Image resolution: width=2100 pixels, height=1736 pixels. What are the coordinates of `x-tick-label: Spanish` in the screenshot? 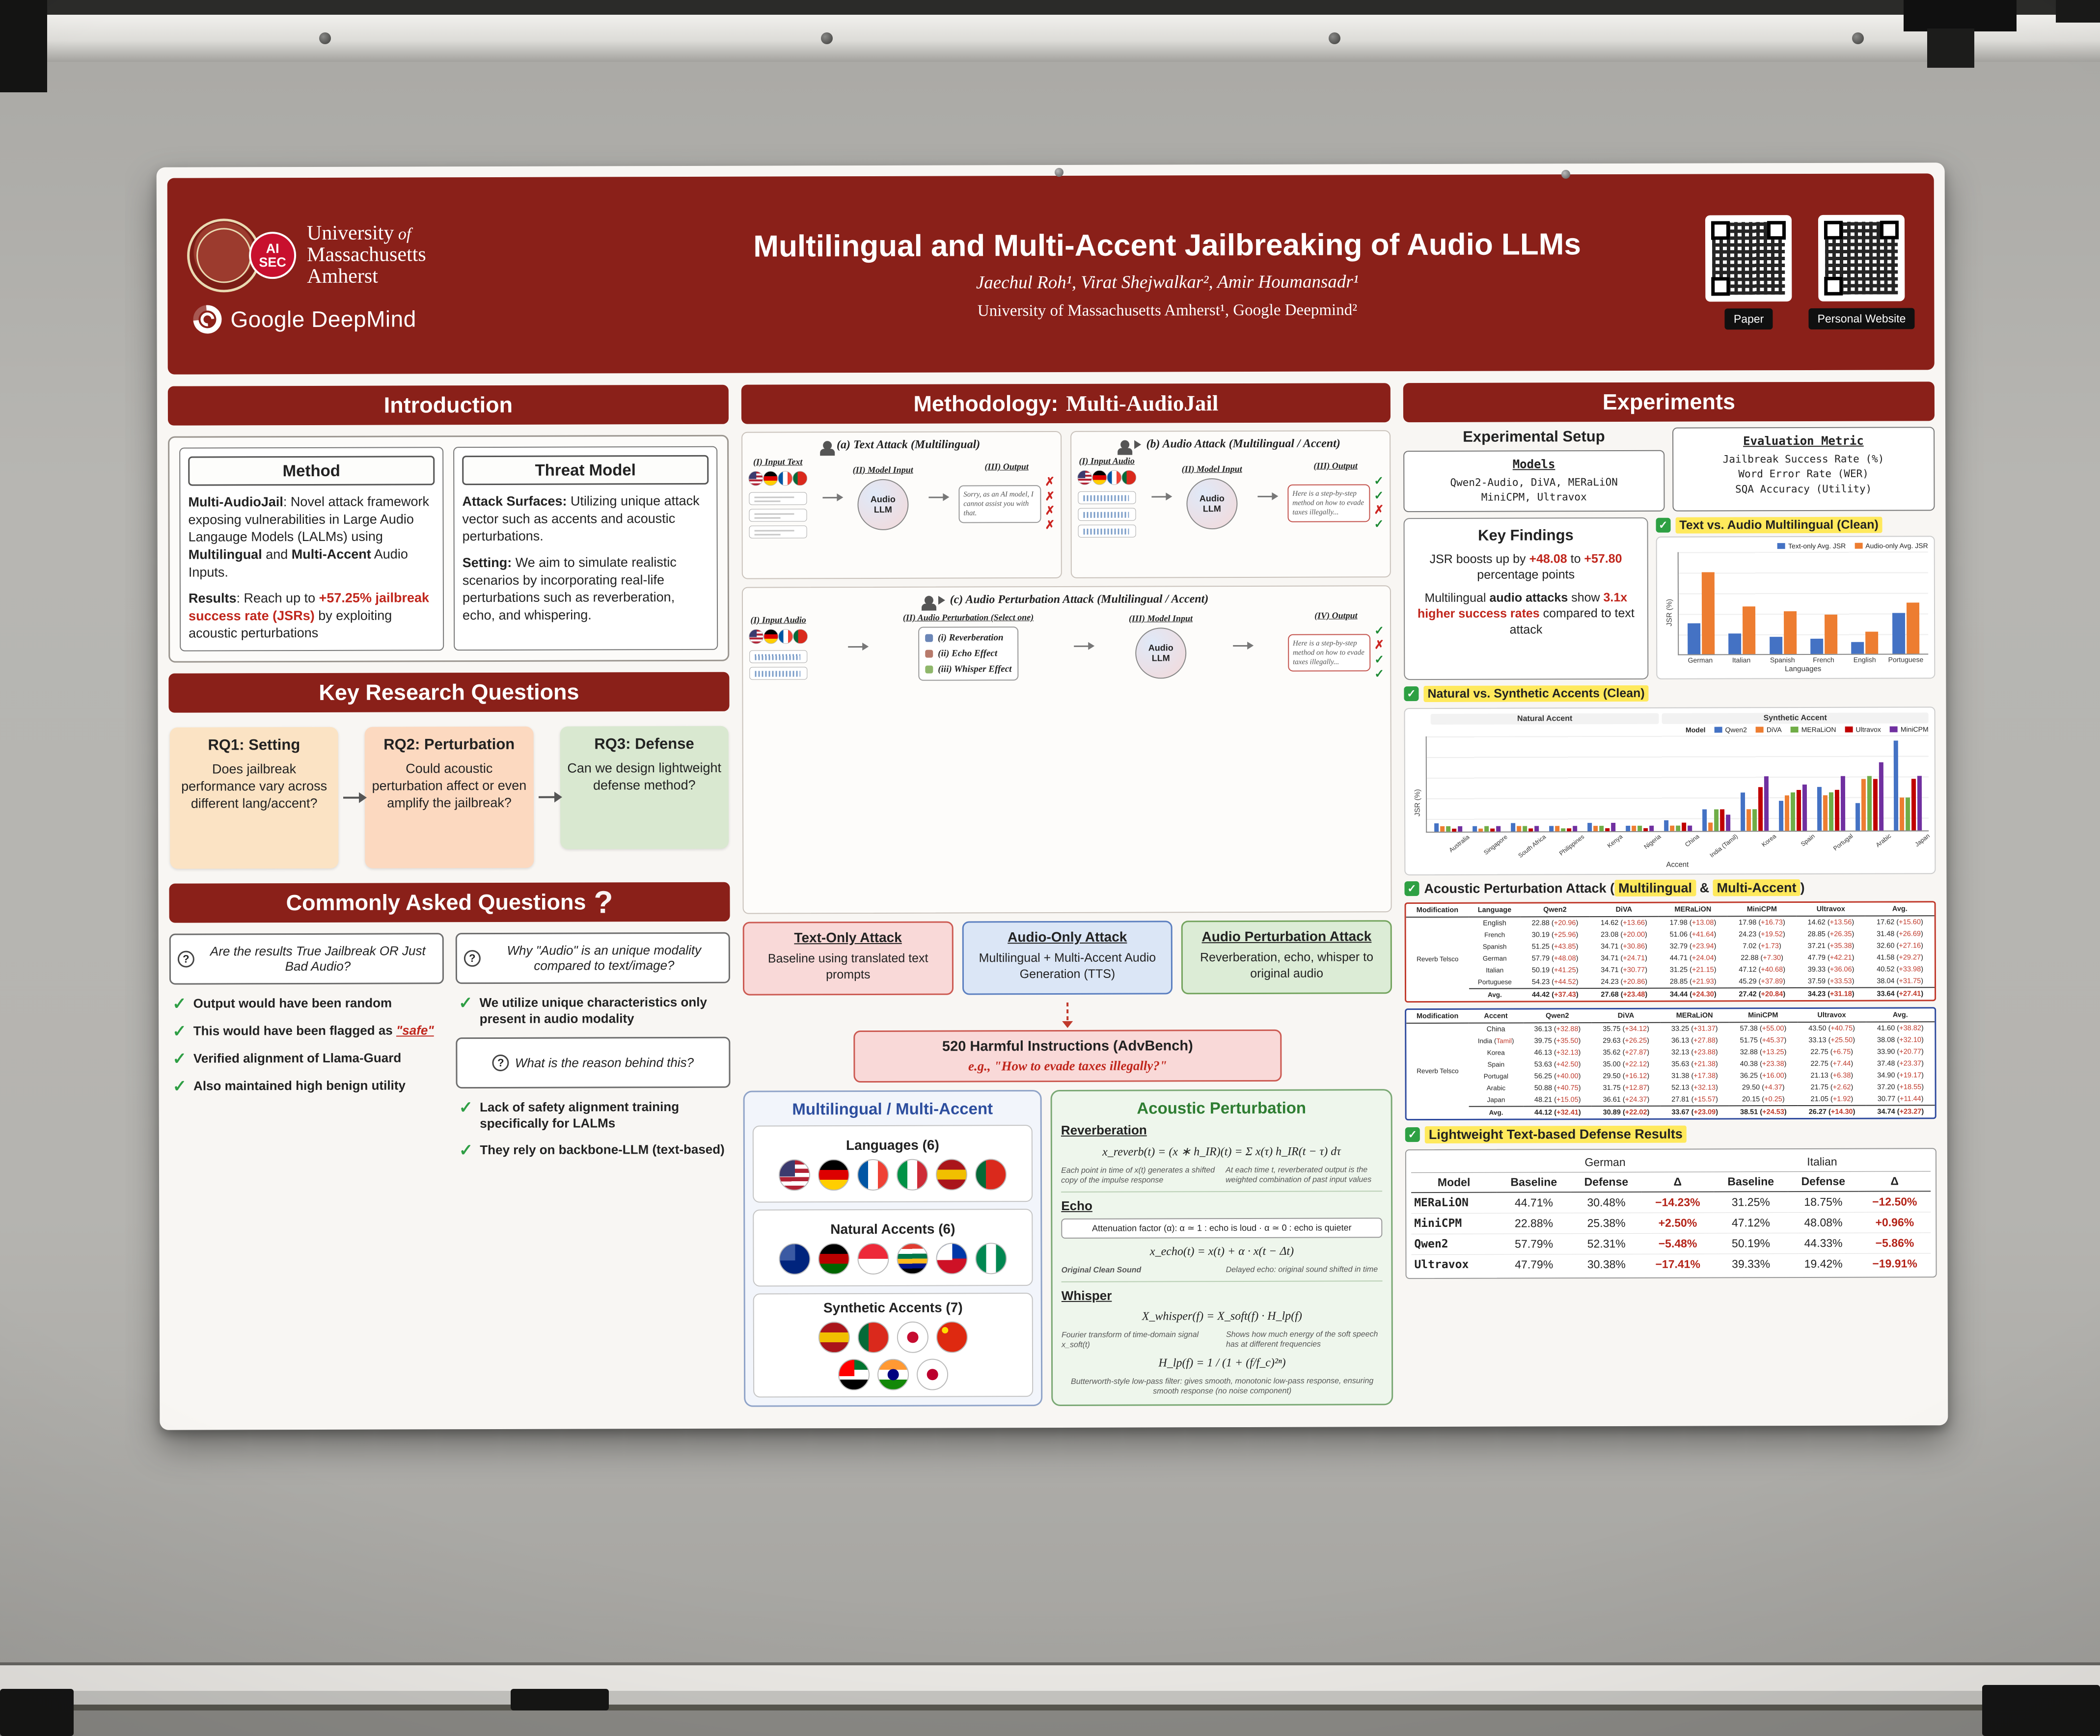 It's located at (1782, 659).